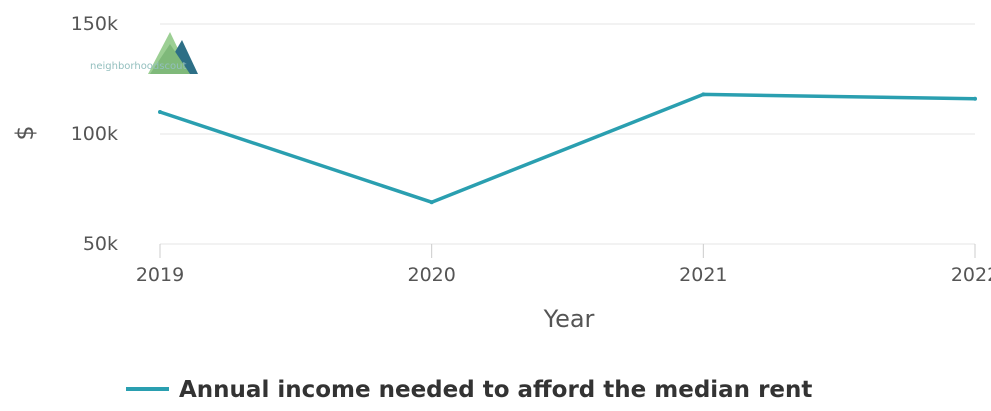 This screenshot has width=991, height=411. Describe the element at coordinates (563, 275) in the screenshot. I see `x-axis-tick-labels: 2019 2020 2021 2022` at that location.